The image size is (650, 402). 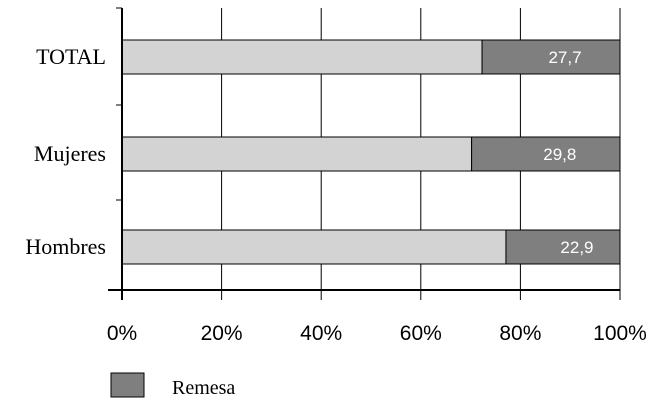 What do you see at coordinates (65, 246) in the screenshot?
I see `category-label-2: Hombres` at bounding box center [65, 246].